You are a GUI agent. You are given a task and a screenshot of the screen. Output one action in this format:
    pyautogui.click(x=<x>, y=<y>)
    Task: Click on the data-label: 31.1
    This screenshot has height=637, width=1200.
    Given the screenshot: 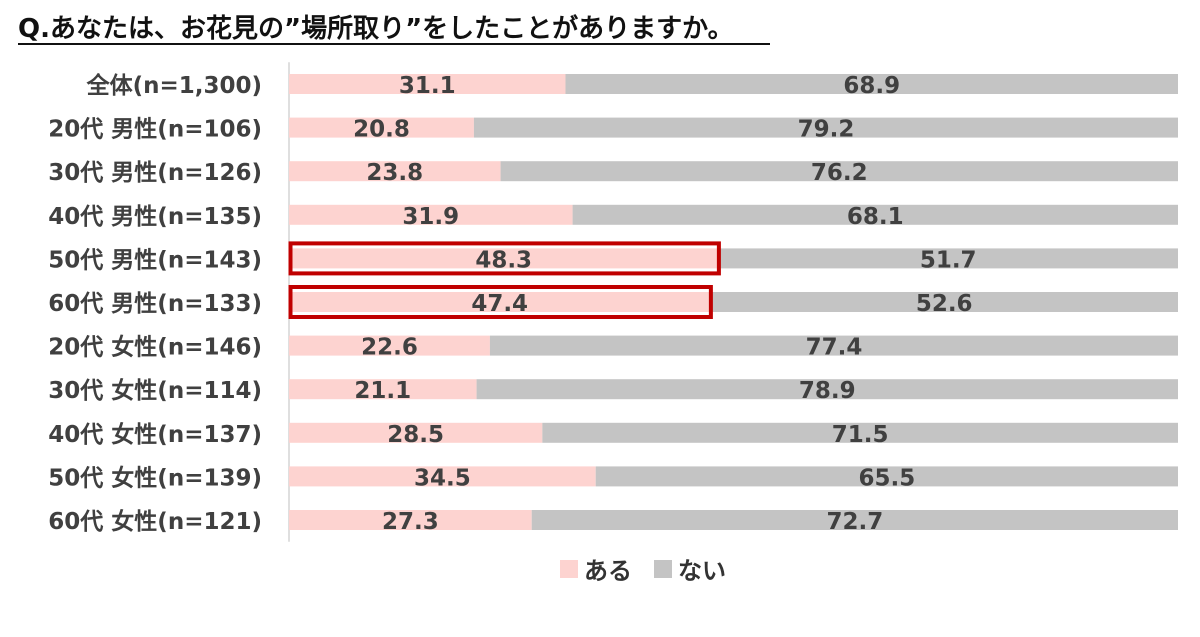 What is the action you would take?
    pyautogui.click(x=427, y=86)
    